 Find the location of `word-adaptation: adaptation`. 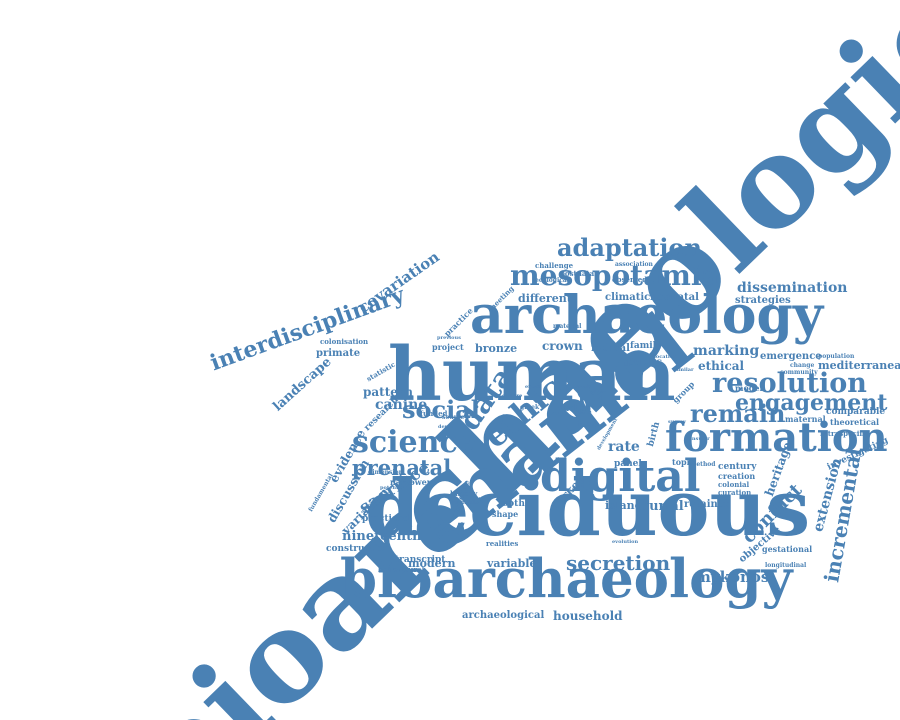

word-adaptation: adaptation is located at coordinates (629, 247).